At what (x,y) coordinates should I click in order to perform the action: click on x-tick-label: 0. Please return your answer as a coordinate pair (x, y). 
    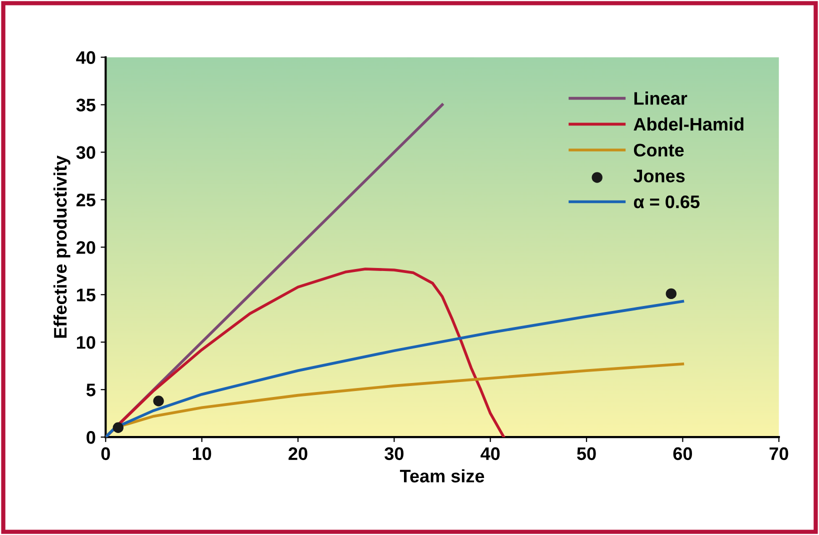
    Looking at the image, I should click on (105, 453).